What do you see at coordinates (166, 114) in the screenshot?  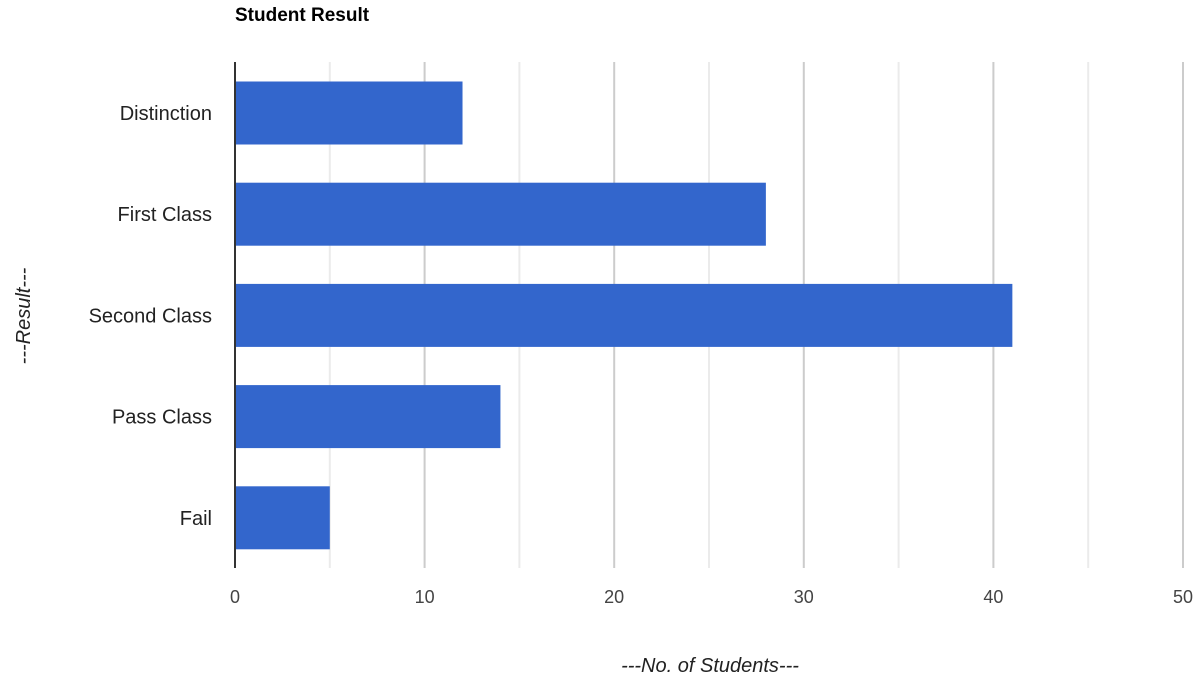 I see `category-label: Distinction` at bounding box center [166, 114].